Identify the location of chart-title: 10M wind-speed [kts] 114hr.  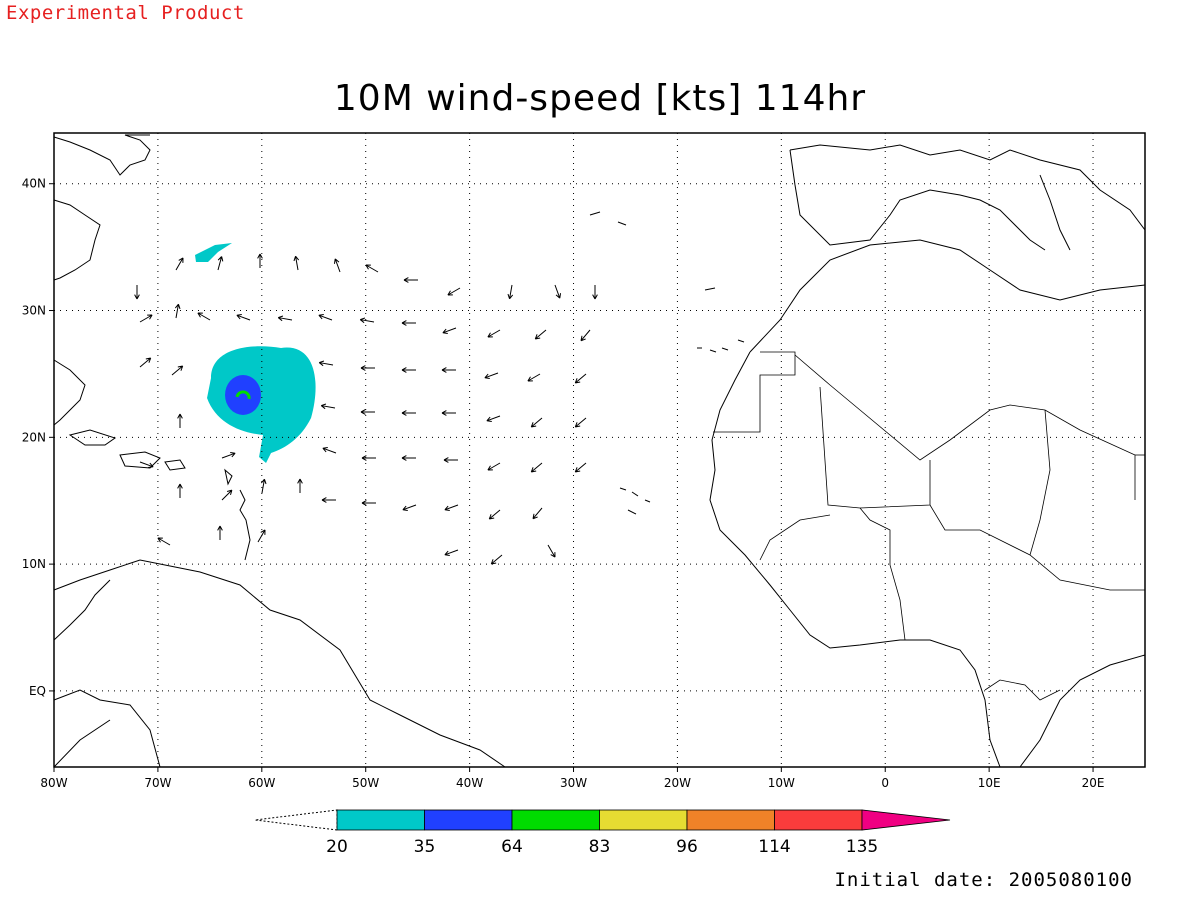
(600, 98).